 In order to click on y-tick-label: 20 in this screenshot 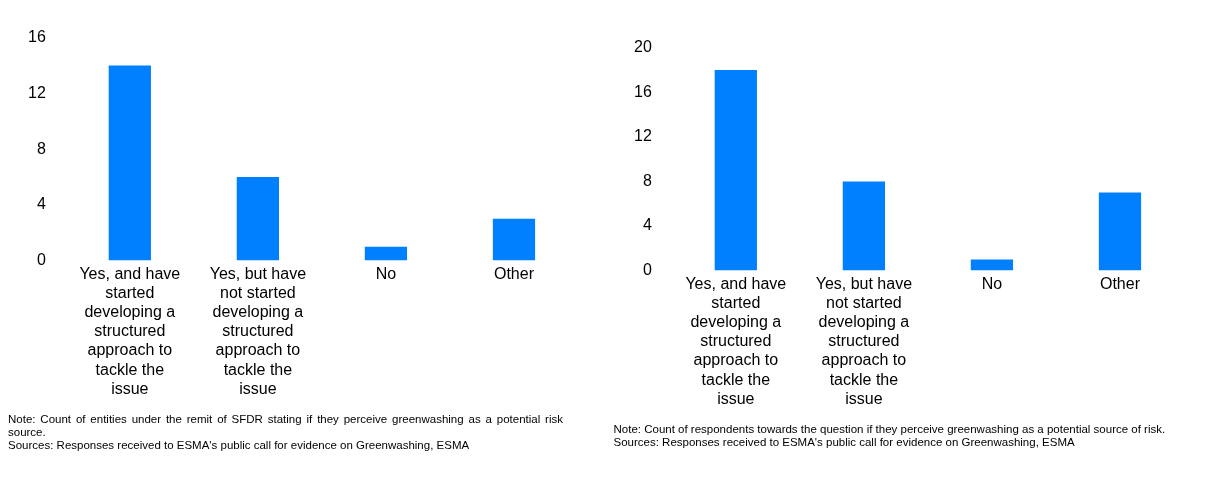, I will do `click(642, 47)`.